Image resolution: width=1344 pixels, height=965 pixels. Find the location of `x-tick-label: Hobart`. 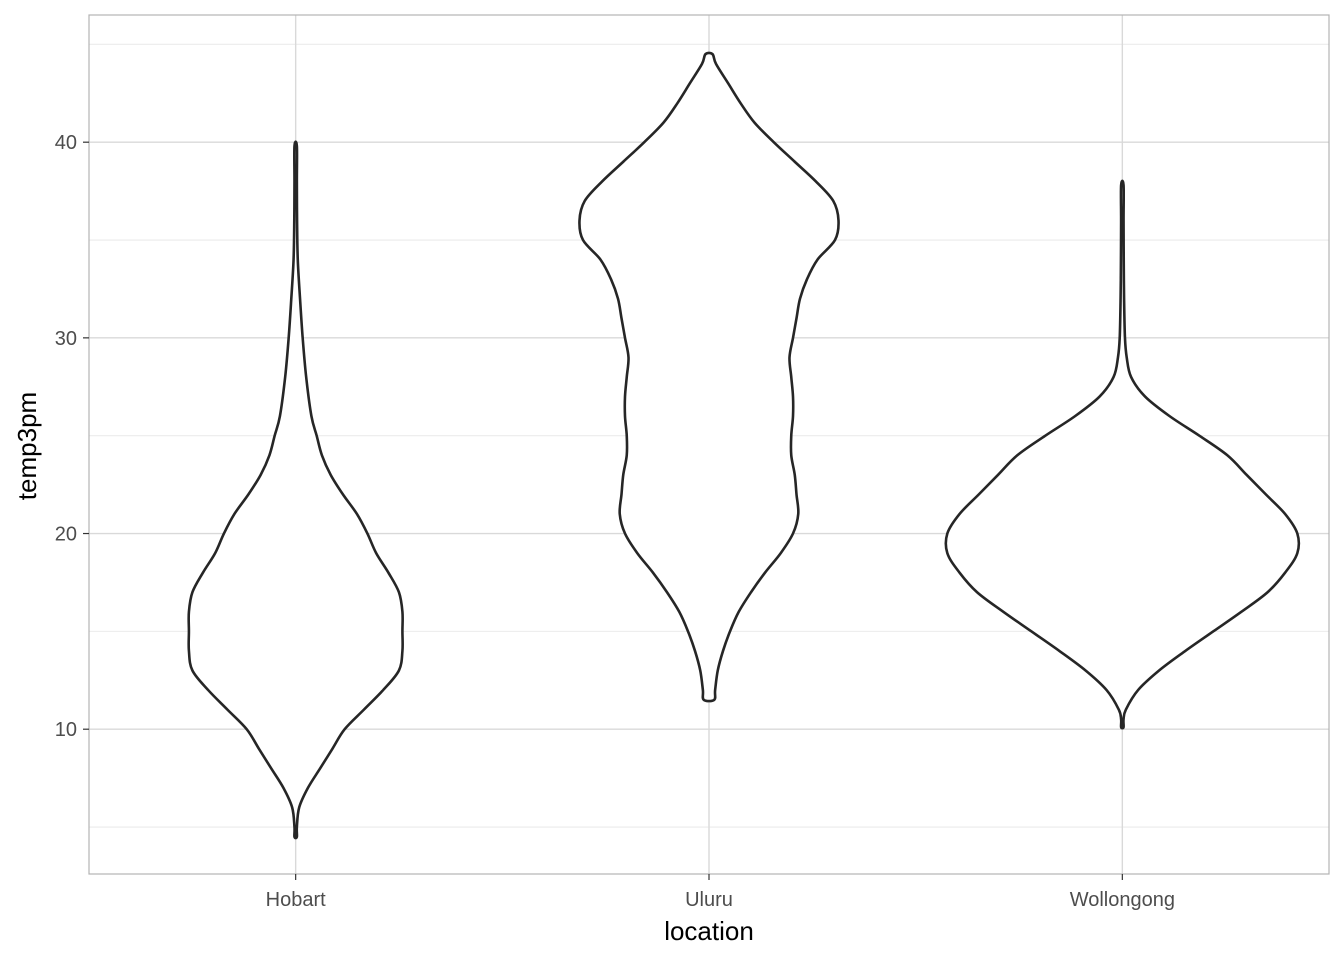

x-tick-label: Hobart is located at coordinates (296, 900).